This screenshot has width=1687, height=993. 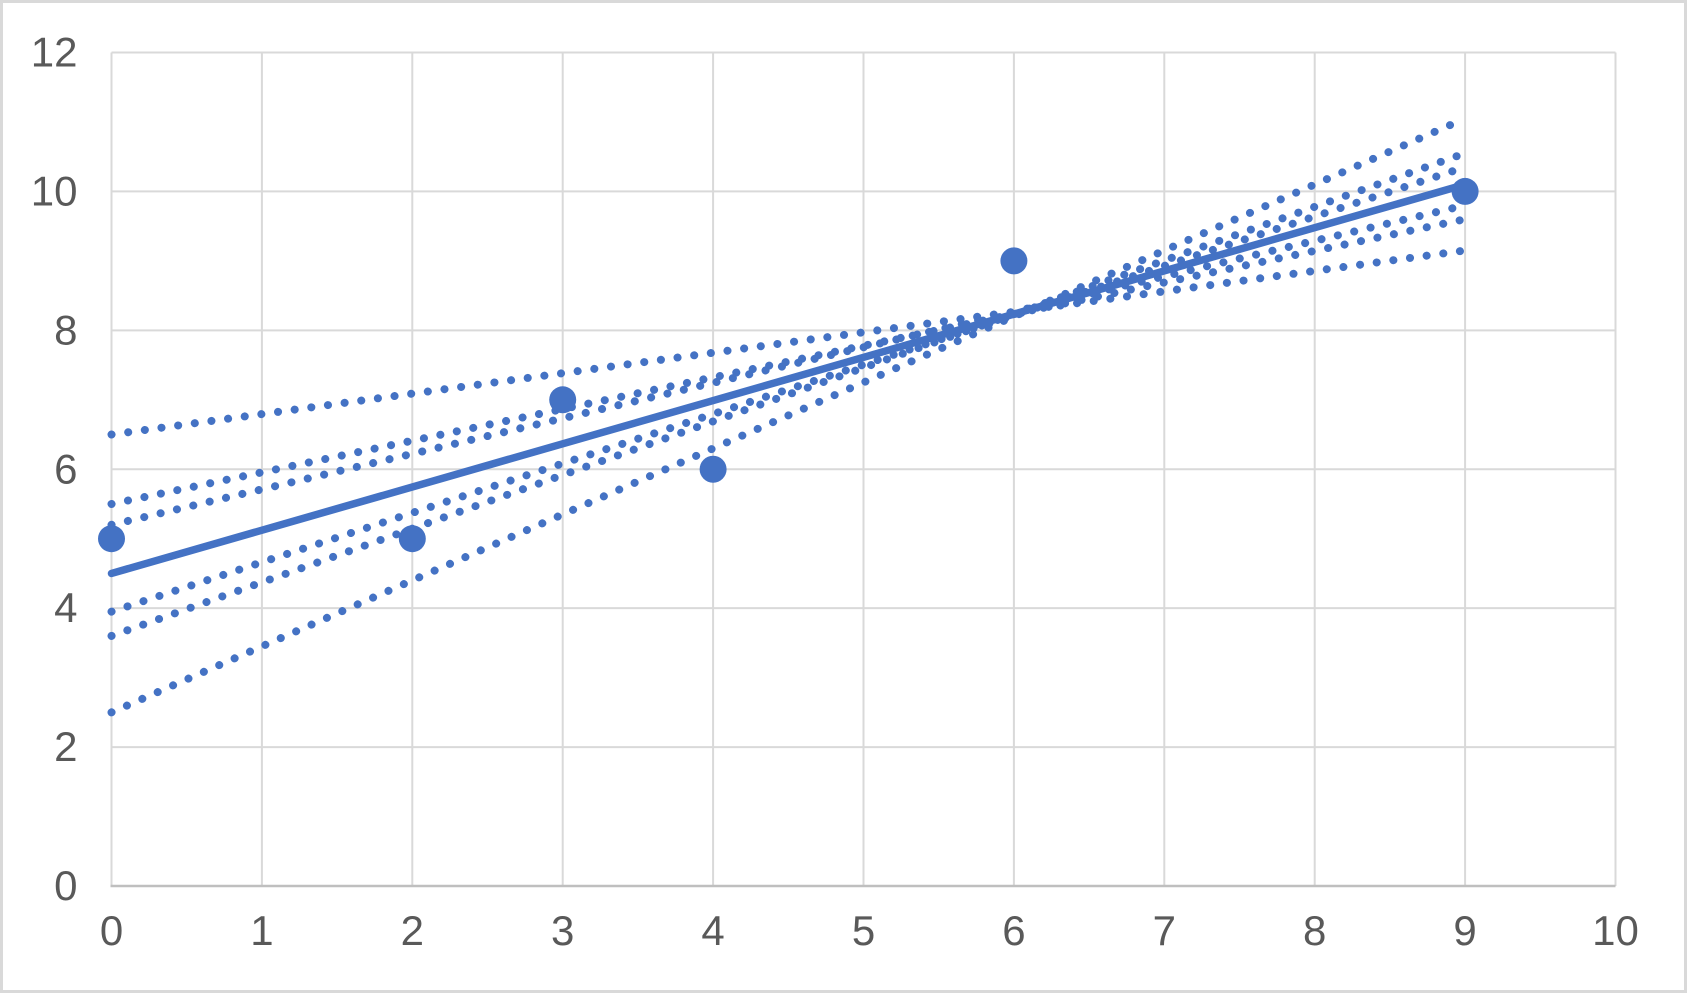 What do you see at coordinates (1615, 930) in the screenshot?
I see `x-tick-label: 10` at bounding box center [1615, 930].